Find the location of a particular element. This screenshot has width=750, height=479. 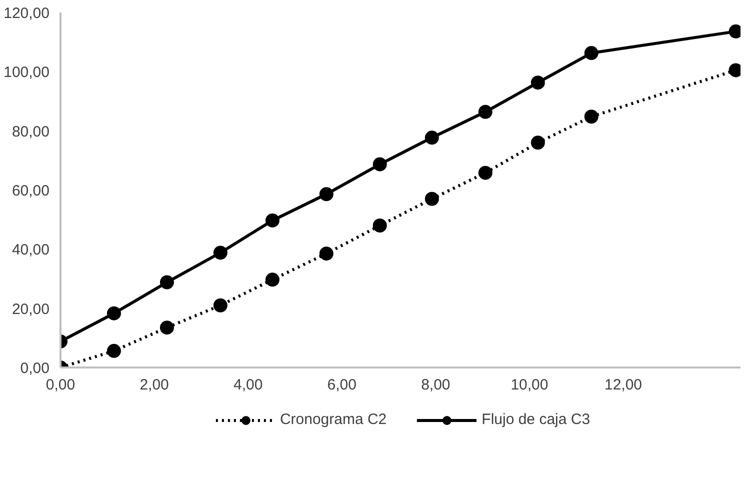

x-tick-label: 6,00 is located at coordinates (341, 385).